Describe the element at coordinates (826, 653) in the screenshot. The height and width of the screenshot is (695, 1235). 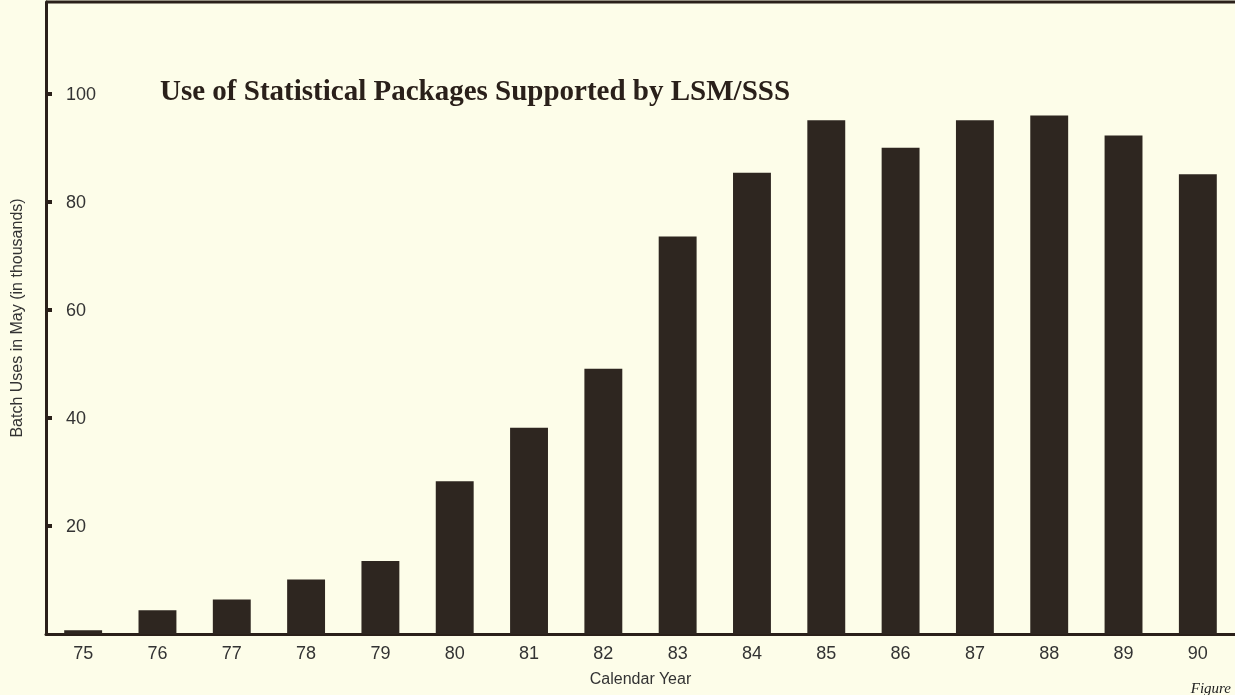
I see `x-tick-label: 85` at that location.